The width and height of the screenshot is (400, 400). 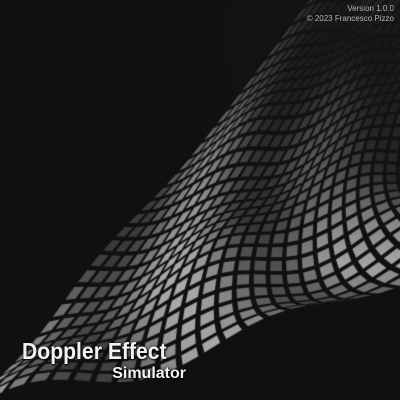 What do you see at coordinates (370, 8) in the screenshot?
I see `version-label: Version 1.0.0` at bounding box center [370, 8].